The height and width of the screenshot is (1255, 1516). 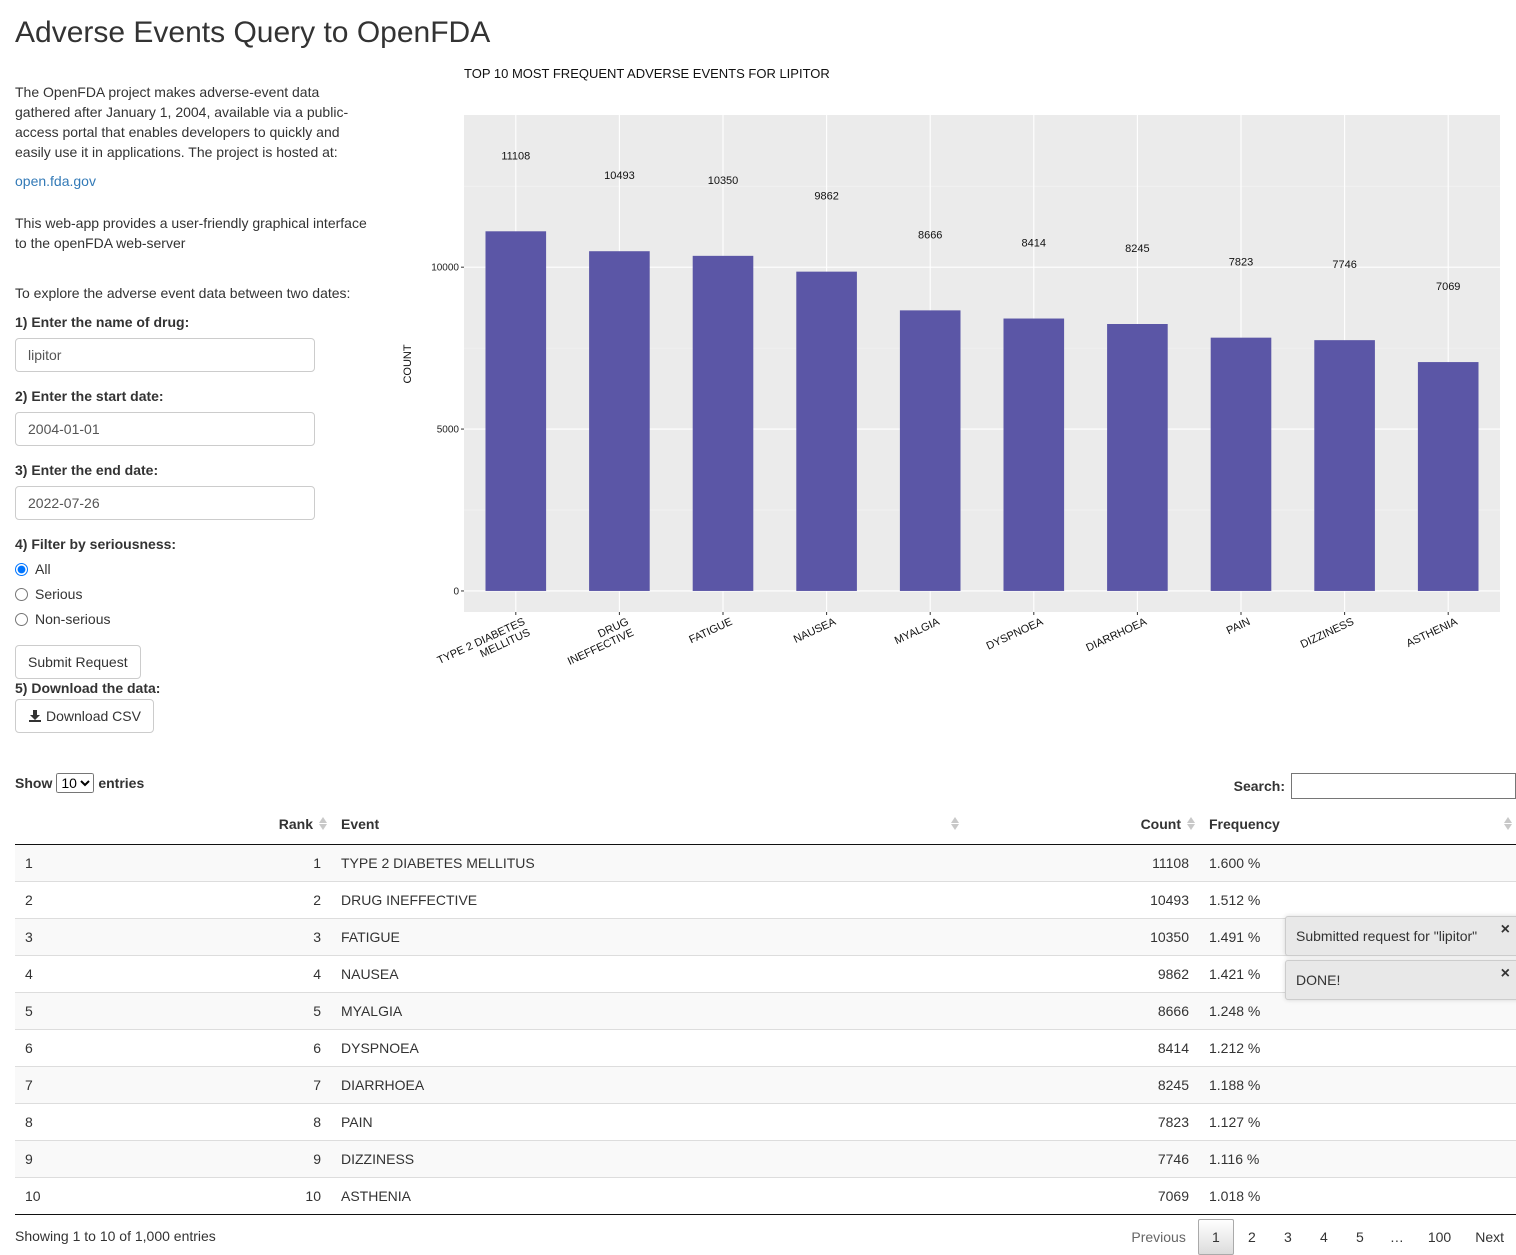 I want to click on cell-index: 5, so click(x=85, y=1010).